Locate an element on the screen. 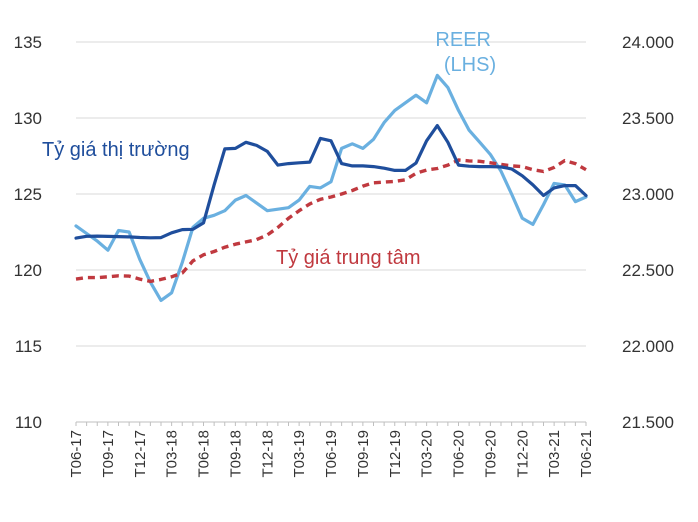  left-tick-label: 135 is located at coordinates (28, 42).